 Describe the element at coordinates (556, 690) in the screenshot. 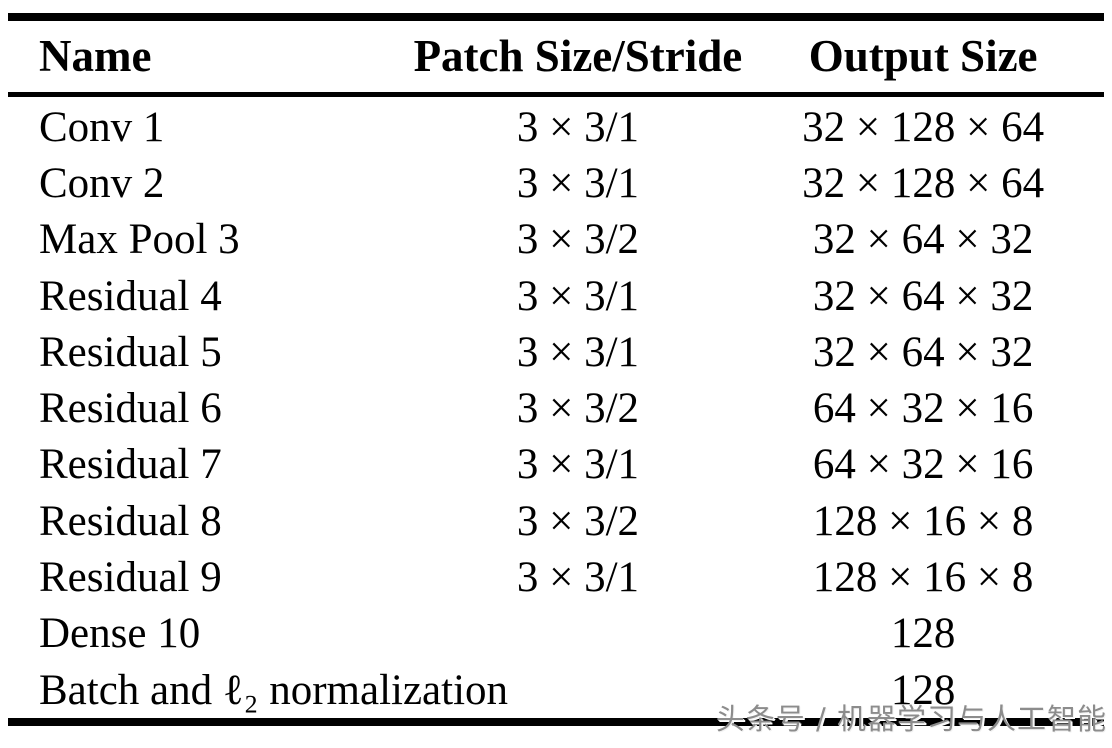

I see `table-row: Batch and ℓ₂ normalization 128` at that location.